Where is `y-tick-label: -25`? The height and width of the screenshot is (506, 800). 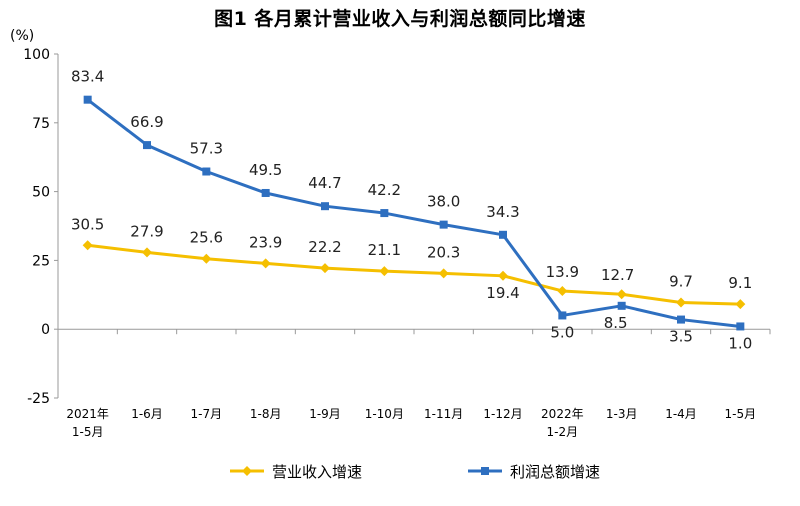
y-tick-label: -25 is located at coordinates (38, 399).